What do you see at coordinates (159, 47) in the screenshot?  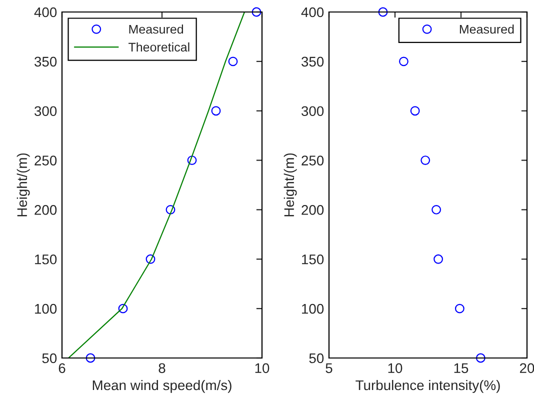 I see `legend-label: Theoretical` at bounding box center [159, 47].